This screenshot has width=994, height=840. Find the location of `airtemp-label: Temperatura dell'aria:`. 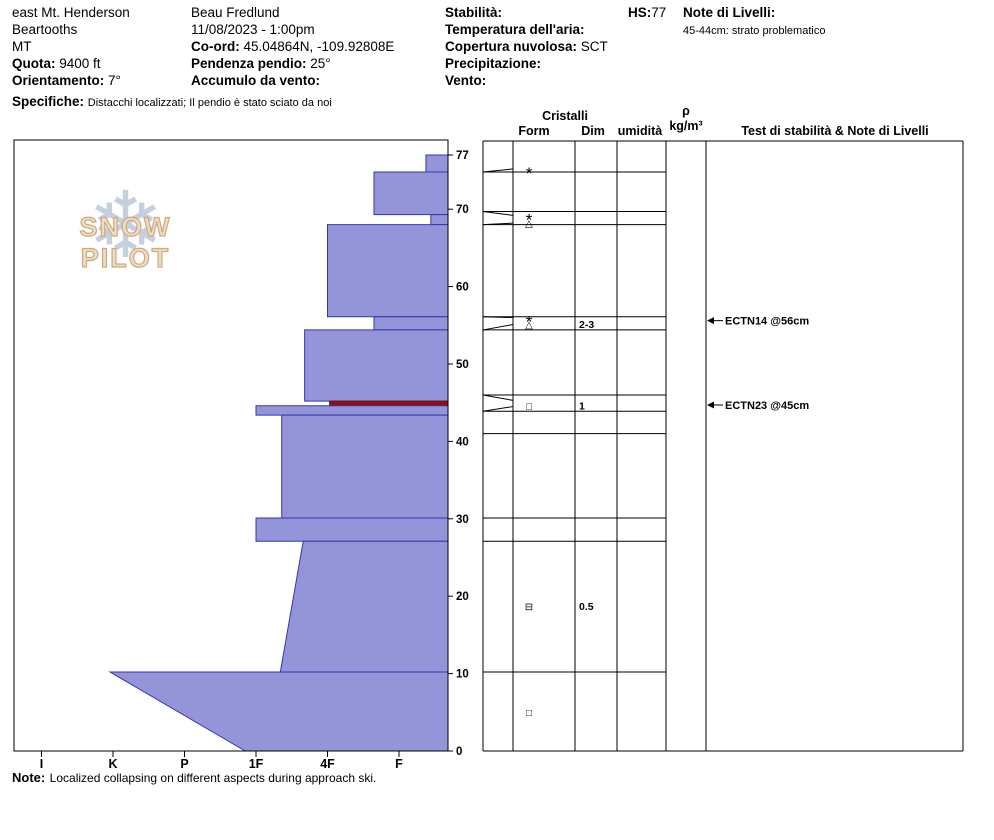

airtemp-label: Temperatura dell'aria: is located at coordinates (515, 29).